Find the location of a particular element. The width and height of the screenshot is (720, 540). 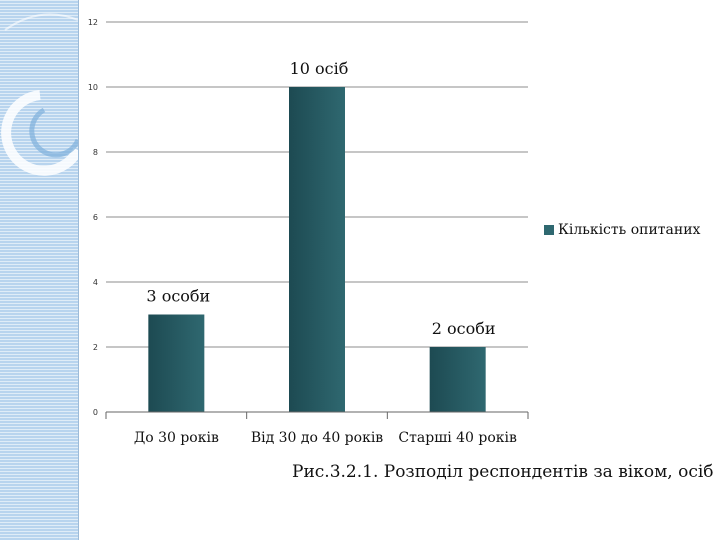

y-axis-ticks: 0 2 4 6 8 10 12 is located at coordinates (93, 217).